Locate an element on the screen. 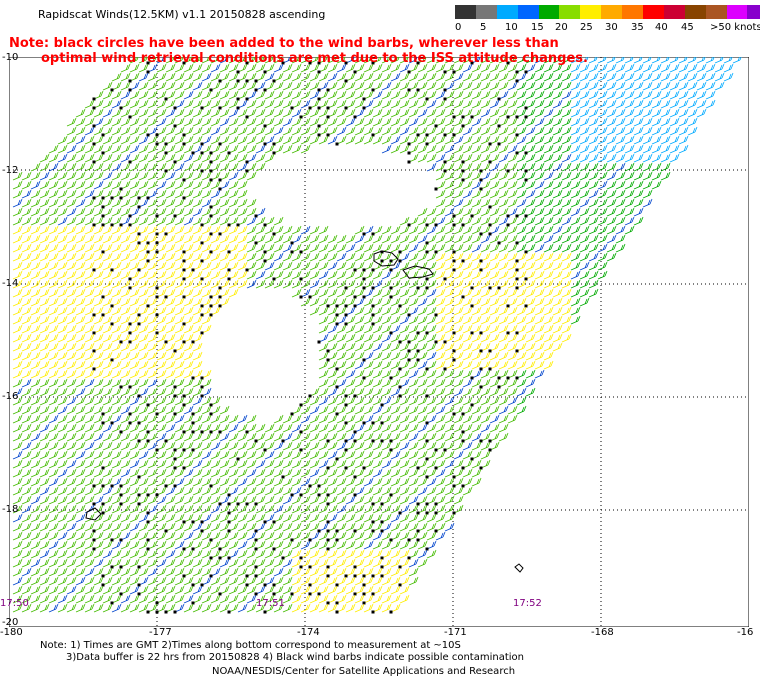  time-label: 17:50 is located at coordinates (14, 603).